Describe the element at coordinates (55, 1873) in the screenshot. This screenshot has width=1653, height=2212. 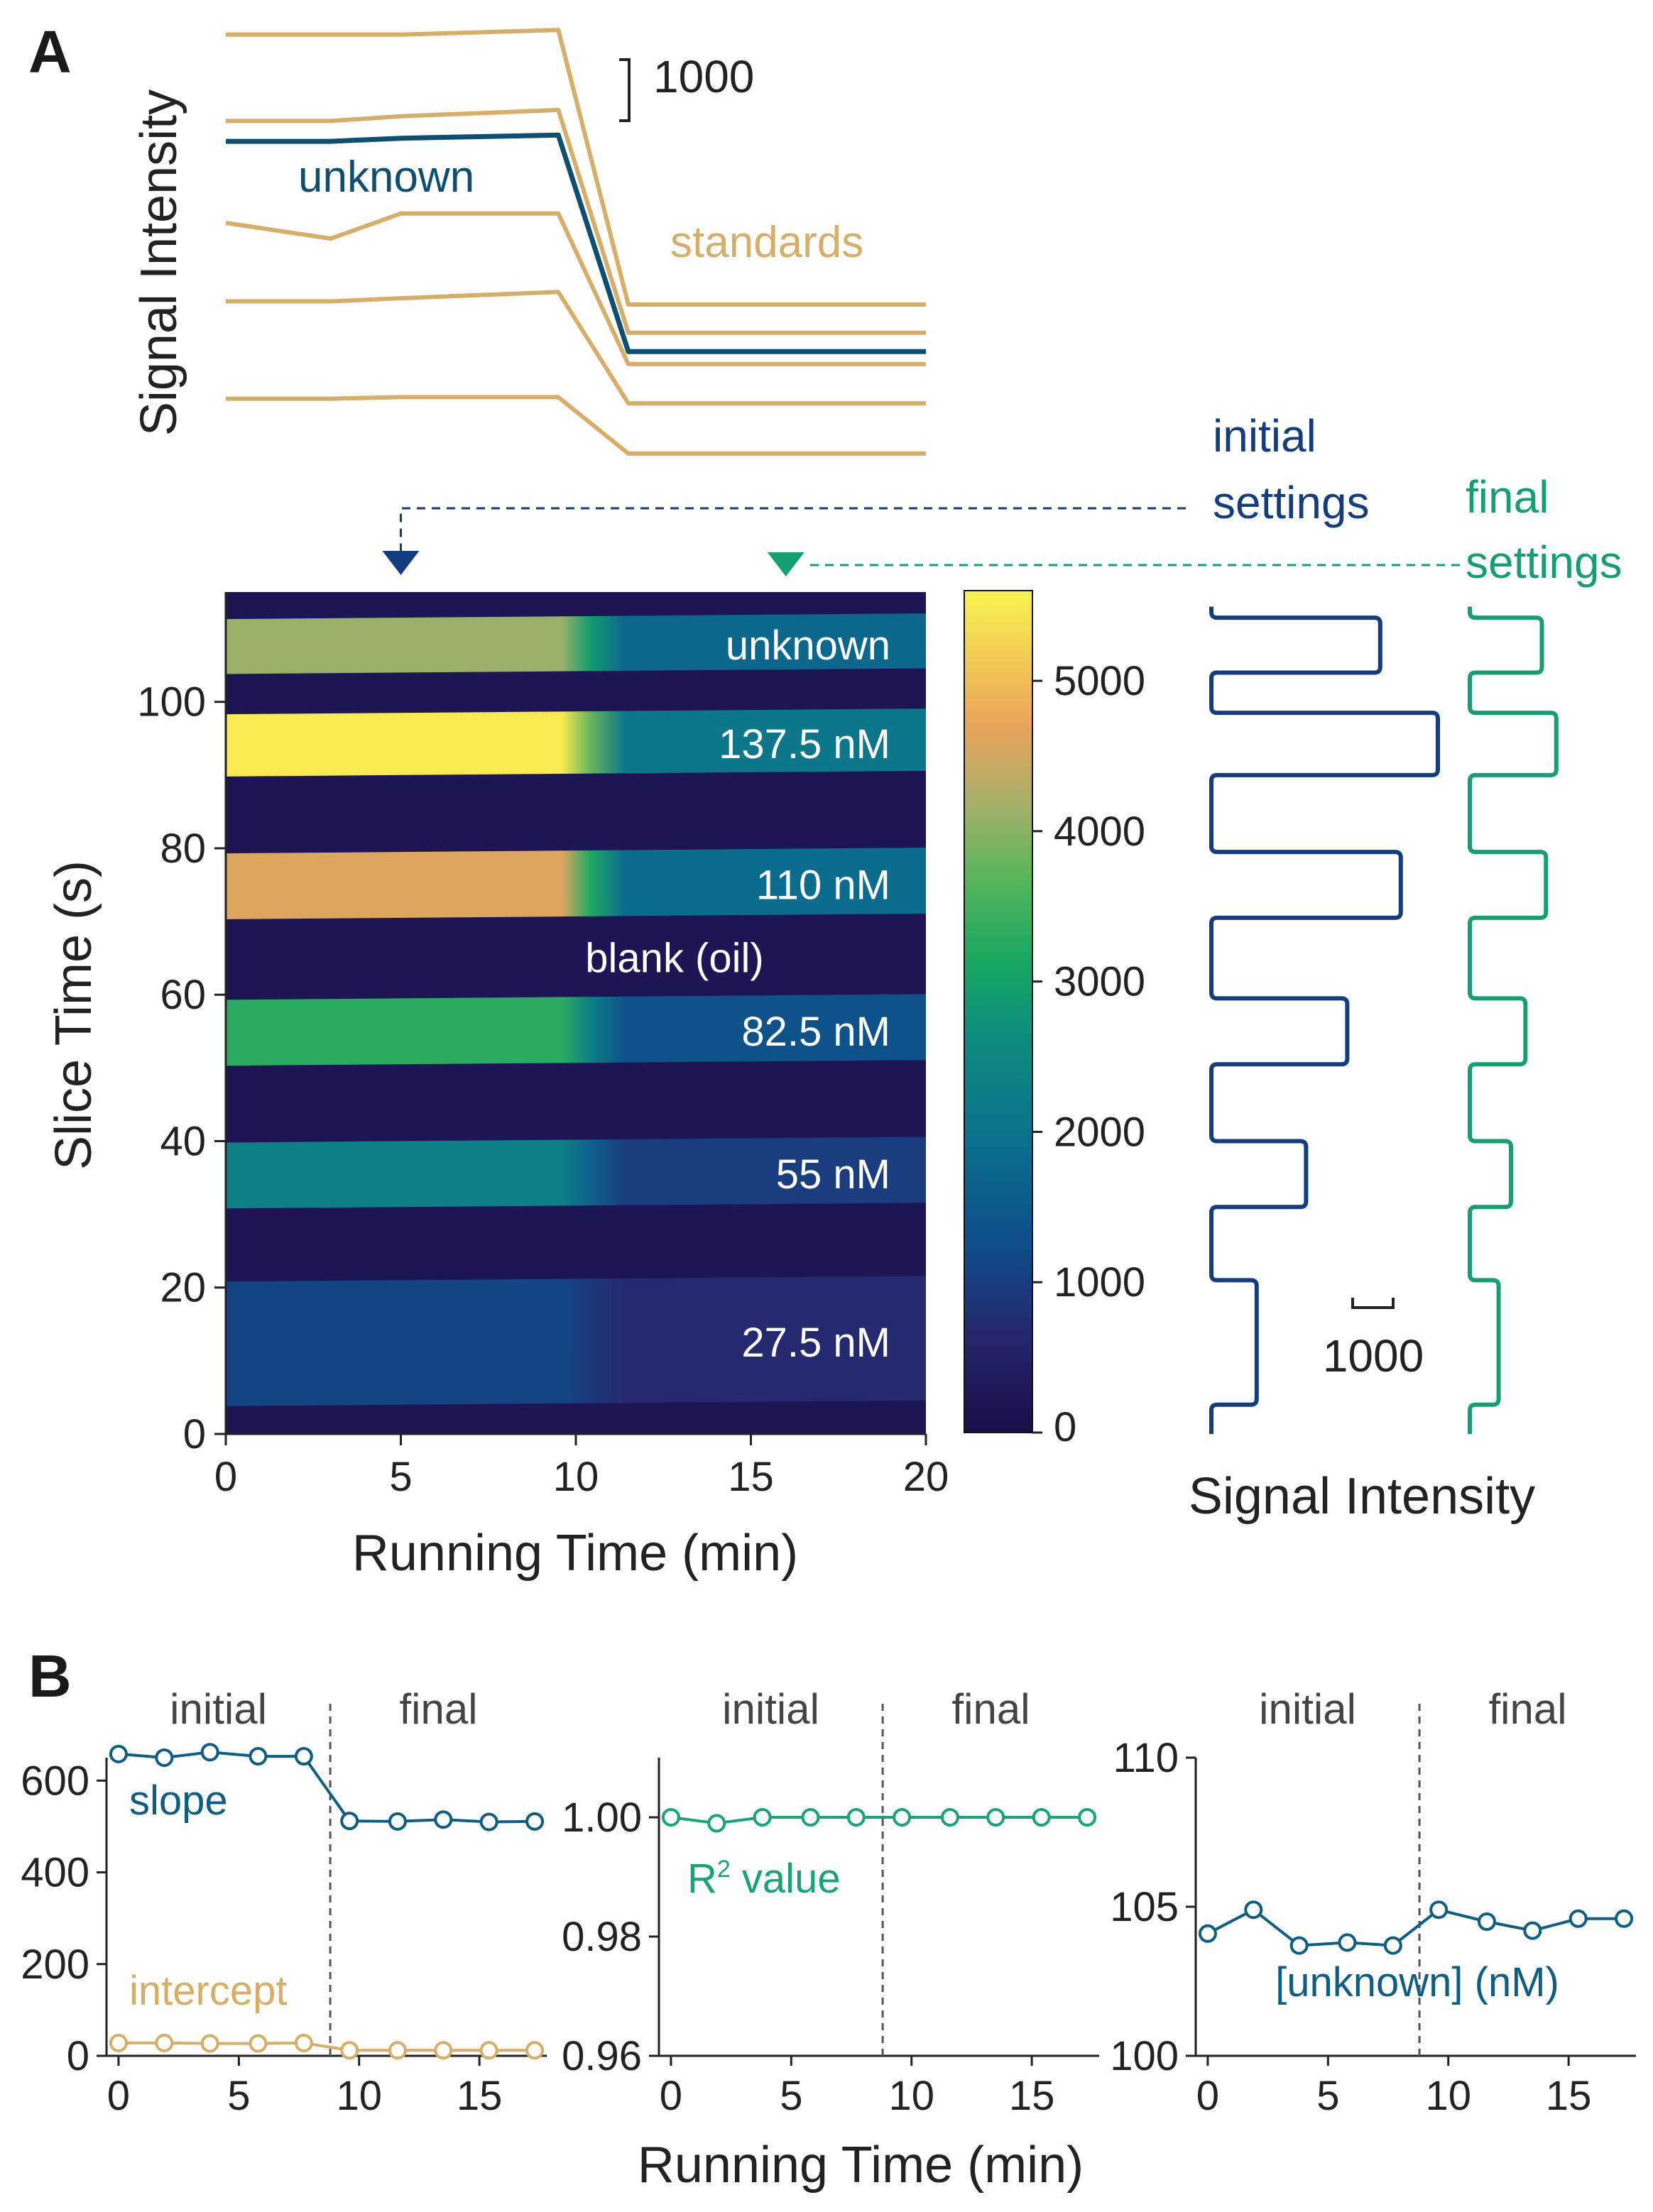
I see `panel-b-ytick-label: 400` at that location.